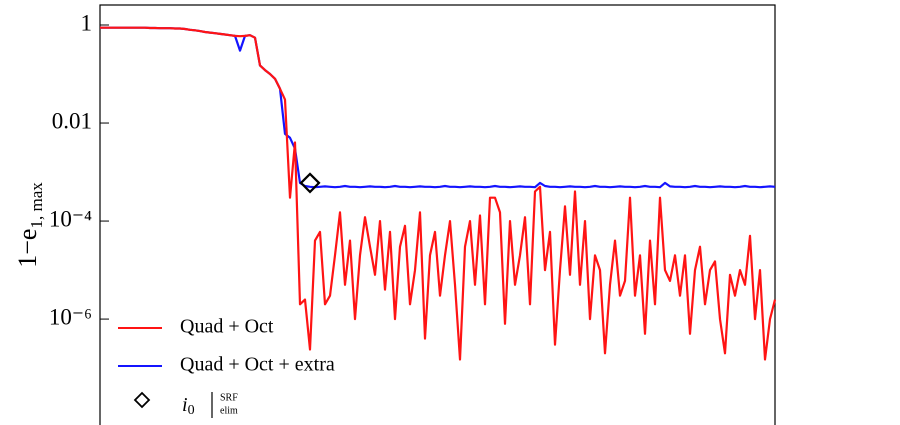 The width and height of the screenshot is (900, 425). I want to click on legend-label: Quad + Oct, so click(227, 327).